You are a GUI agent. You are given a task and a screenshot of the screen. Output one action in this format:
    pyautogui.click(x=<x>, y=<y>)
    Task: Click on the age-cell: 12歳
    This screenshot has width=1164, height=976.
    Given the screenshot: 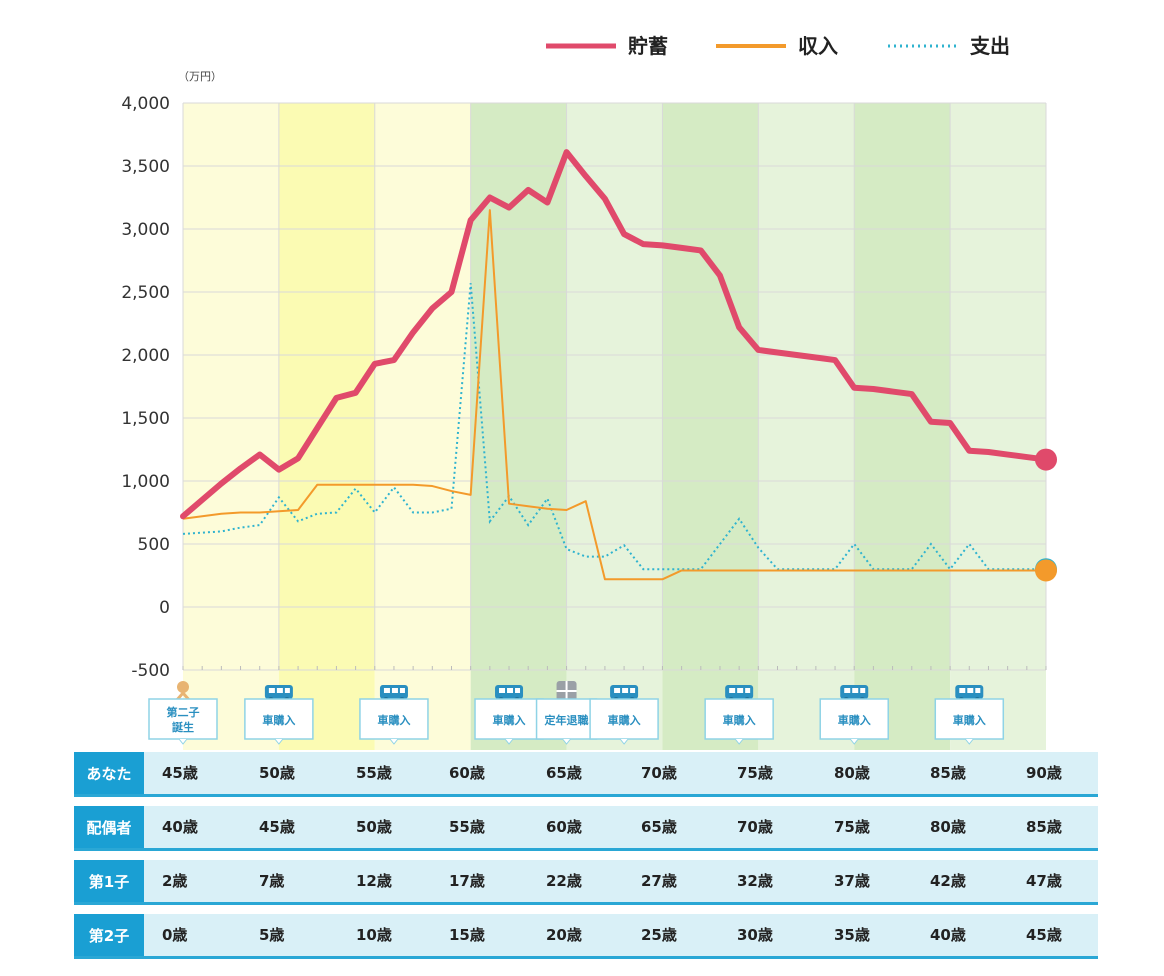 What is the action you would take?
    pyautogui.click(x=374, y=881)
    